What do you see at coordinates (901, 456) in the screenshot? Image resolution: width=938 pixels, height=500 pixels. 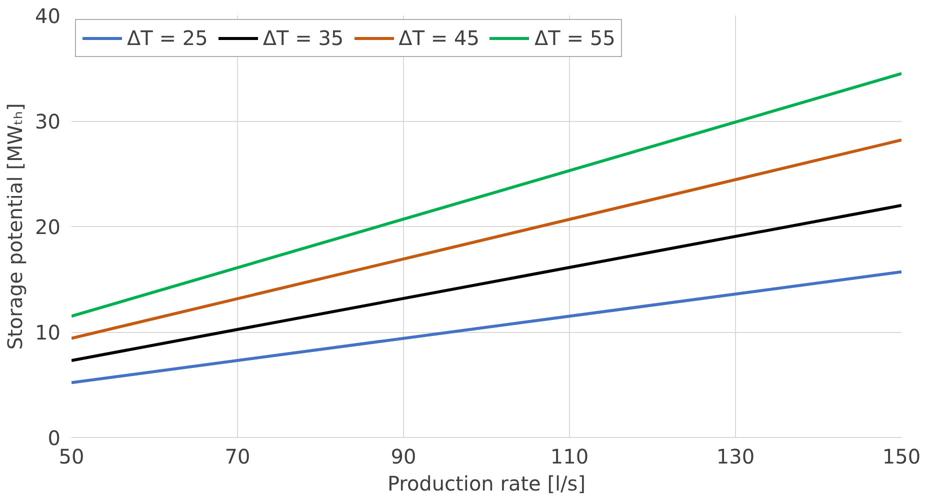 I see `x-tick-label: 150` at bounding box center [901, 456].